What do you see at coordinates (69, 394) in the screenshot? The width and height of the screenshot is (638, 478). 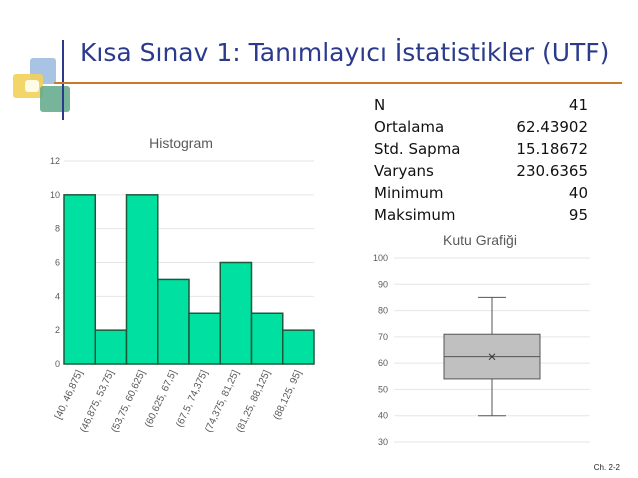 I see `x-tick-label: [40, 46,875]` at bounding box center [69, 394].